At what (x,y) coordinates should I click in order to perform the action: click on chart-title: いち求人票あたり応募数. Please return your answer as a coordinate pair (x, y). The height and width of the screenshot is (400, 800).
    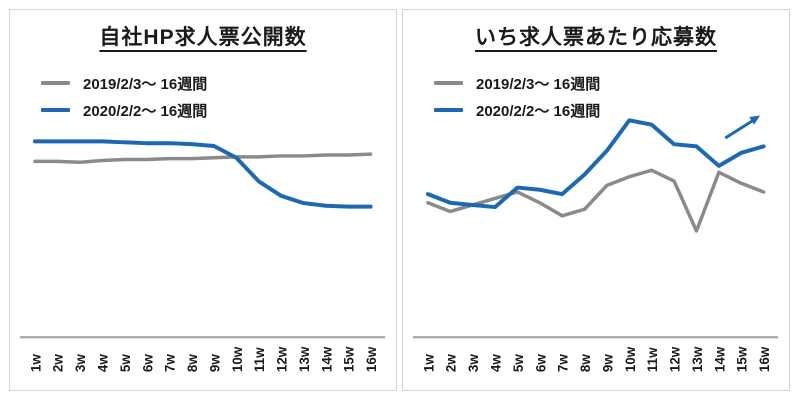
    Looking at the image, I should click on (596, 37).